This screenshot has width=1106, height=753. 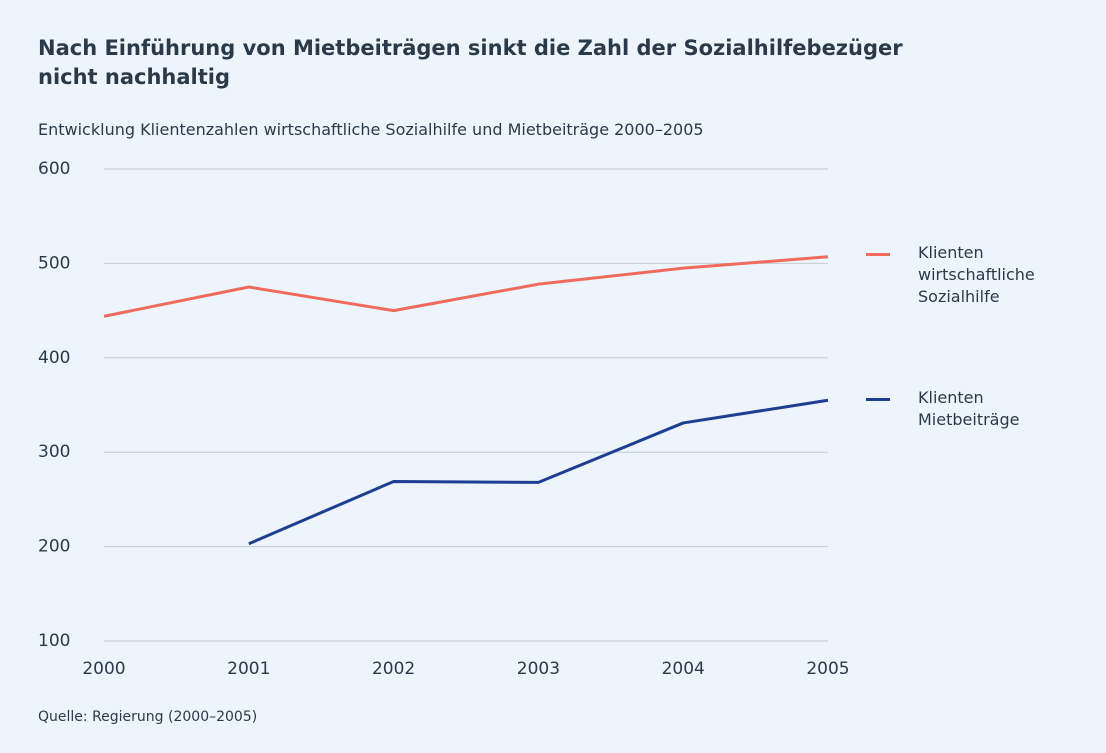 What do you see at coordinates (54, 547) in the screenshot?
I see `y-tick-label: 200` at bounding box center [54, 547].